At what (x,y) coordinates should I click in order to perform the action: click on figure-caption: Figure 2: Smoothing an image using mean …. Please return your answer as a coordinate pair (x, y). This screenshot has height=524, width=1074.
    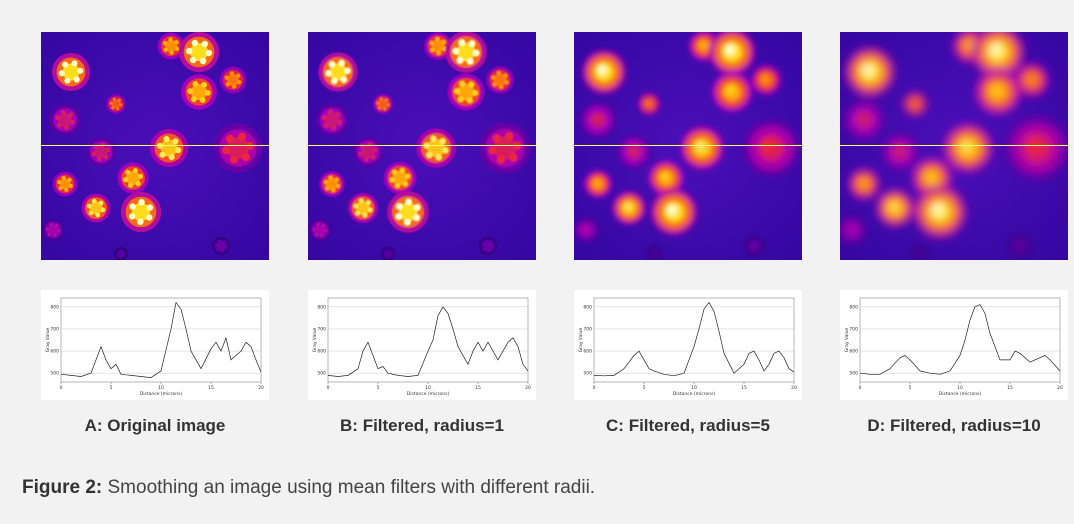
    Looking at the image, I should click on (308, 488).